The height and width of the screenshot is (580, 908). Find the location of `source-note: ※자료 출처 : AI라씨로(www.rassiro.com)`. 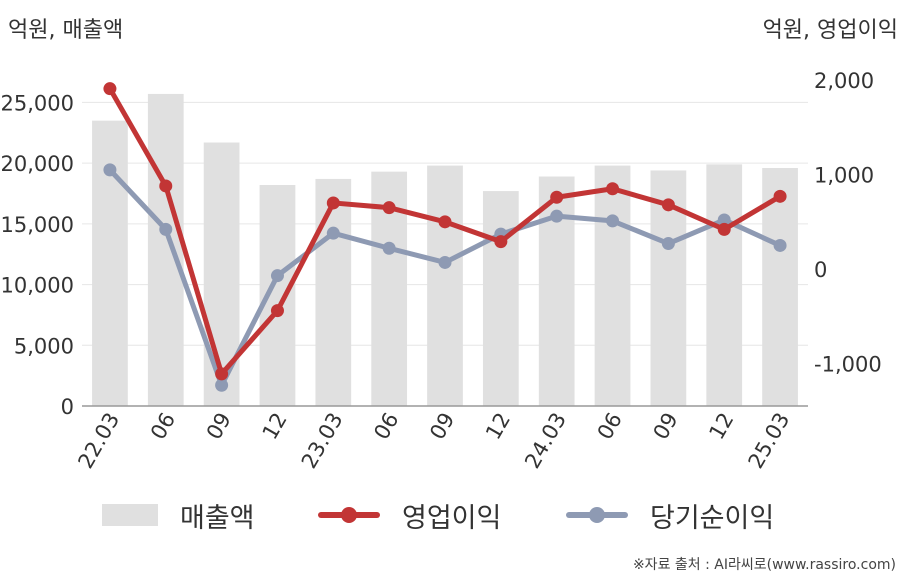

source-note: ※자료 출처 : AI라씨로(www.rassiro.com) is located at coordinates (764, 565).